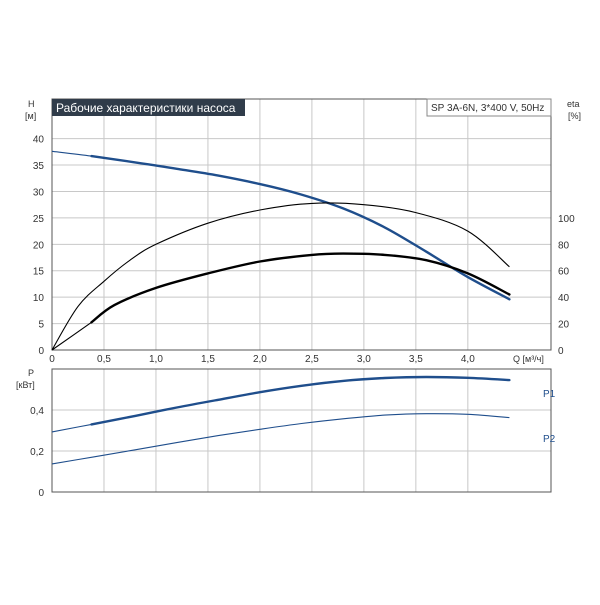 This screenshot has width=600, height=605. I want to click on y-right-tick-label: 0, so click(561, 351).